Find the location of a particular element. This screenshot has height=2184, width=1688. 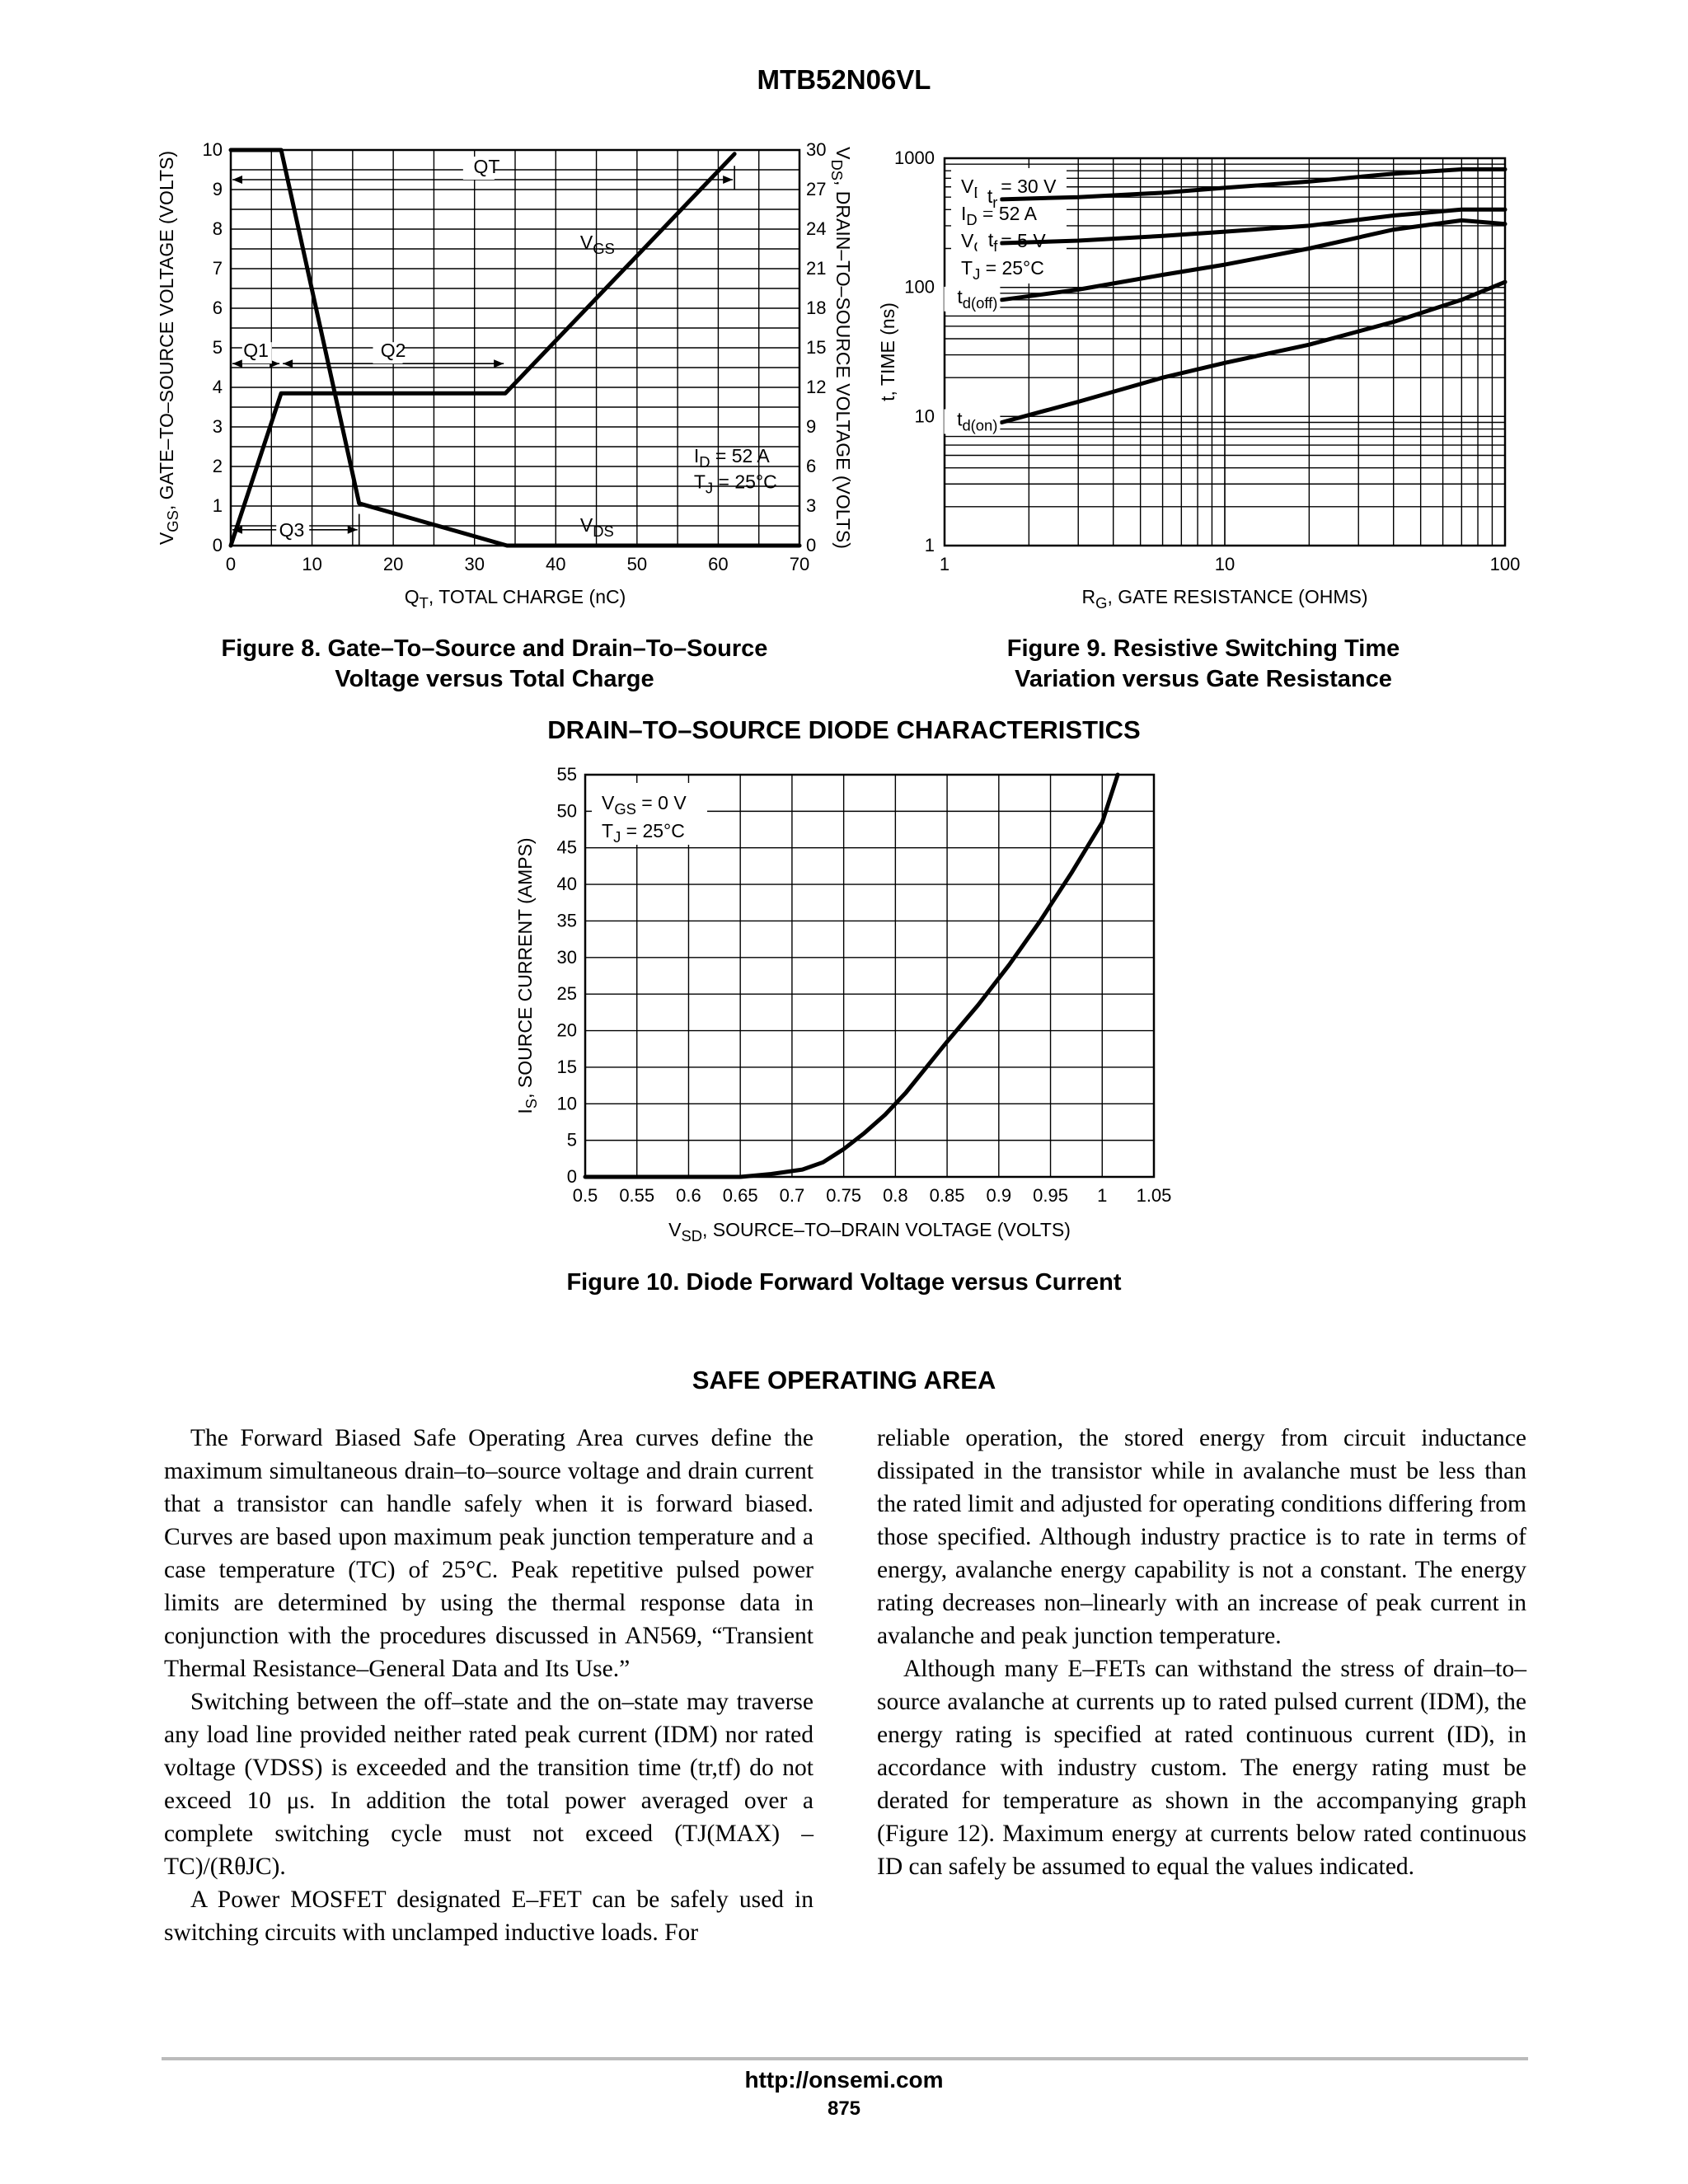

fig10-x-tick: 0.85 is located at coordinates (948, 1195).